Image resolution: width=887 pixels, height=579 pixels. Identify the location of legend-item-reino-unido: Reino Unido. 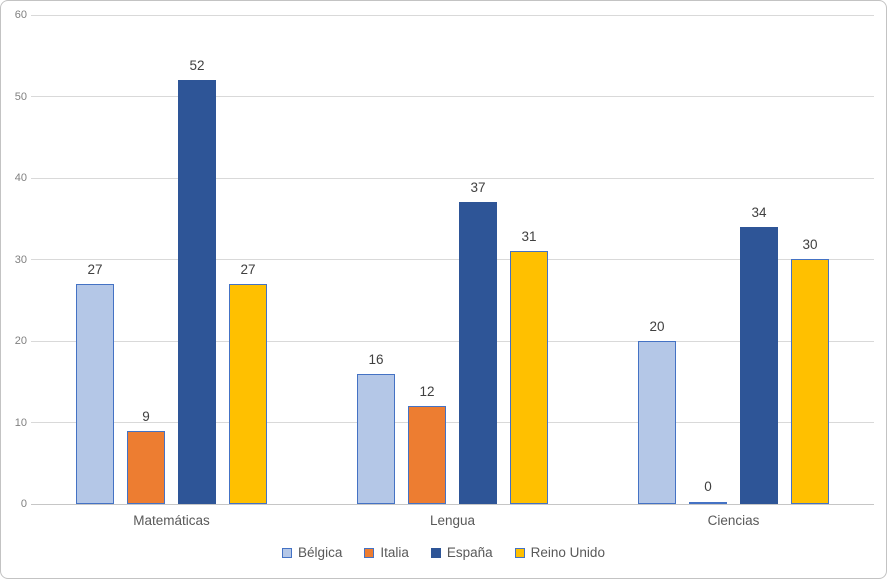
(559, 553).